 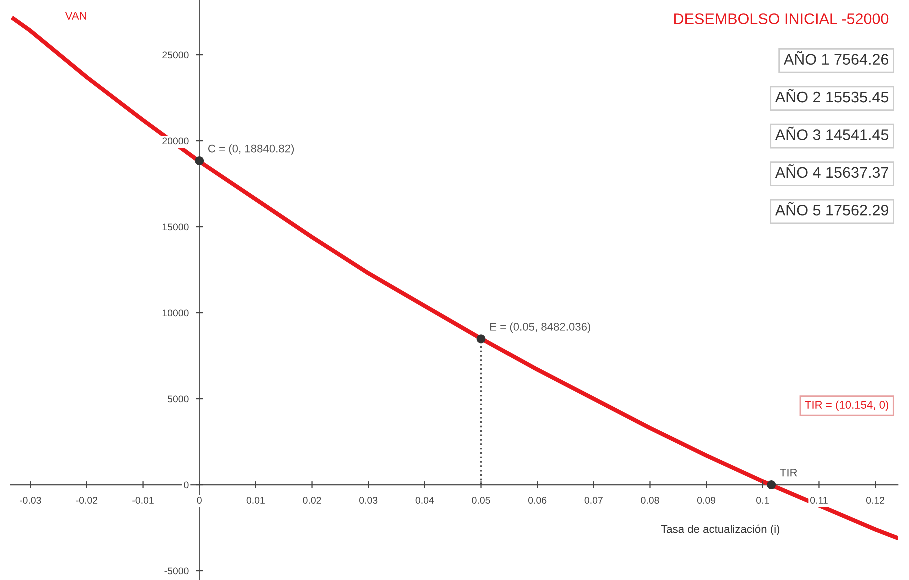 I want to click on x-tick-label: 0.03, so click(x=369, y=500).